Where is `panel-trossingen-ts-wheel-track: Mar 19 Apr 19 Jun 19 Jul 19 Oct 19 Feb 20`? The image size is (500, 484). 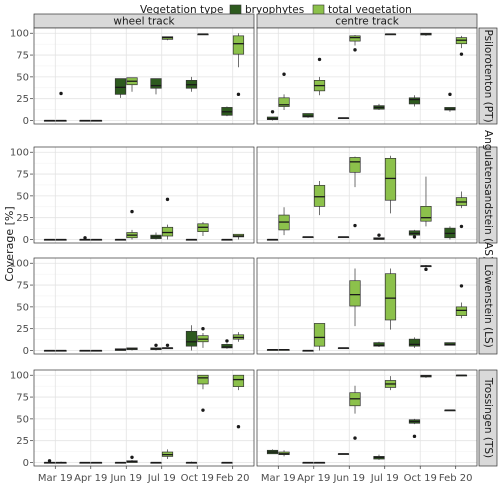
panel-trossingen-ts-wheel-track: Mar 19 Apr 19 Jun 19 Jul 19 Oct 19 Feb 20 is located at coordinates (144, 426).